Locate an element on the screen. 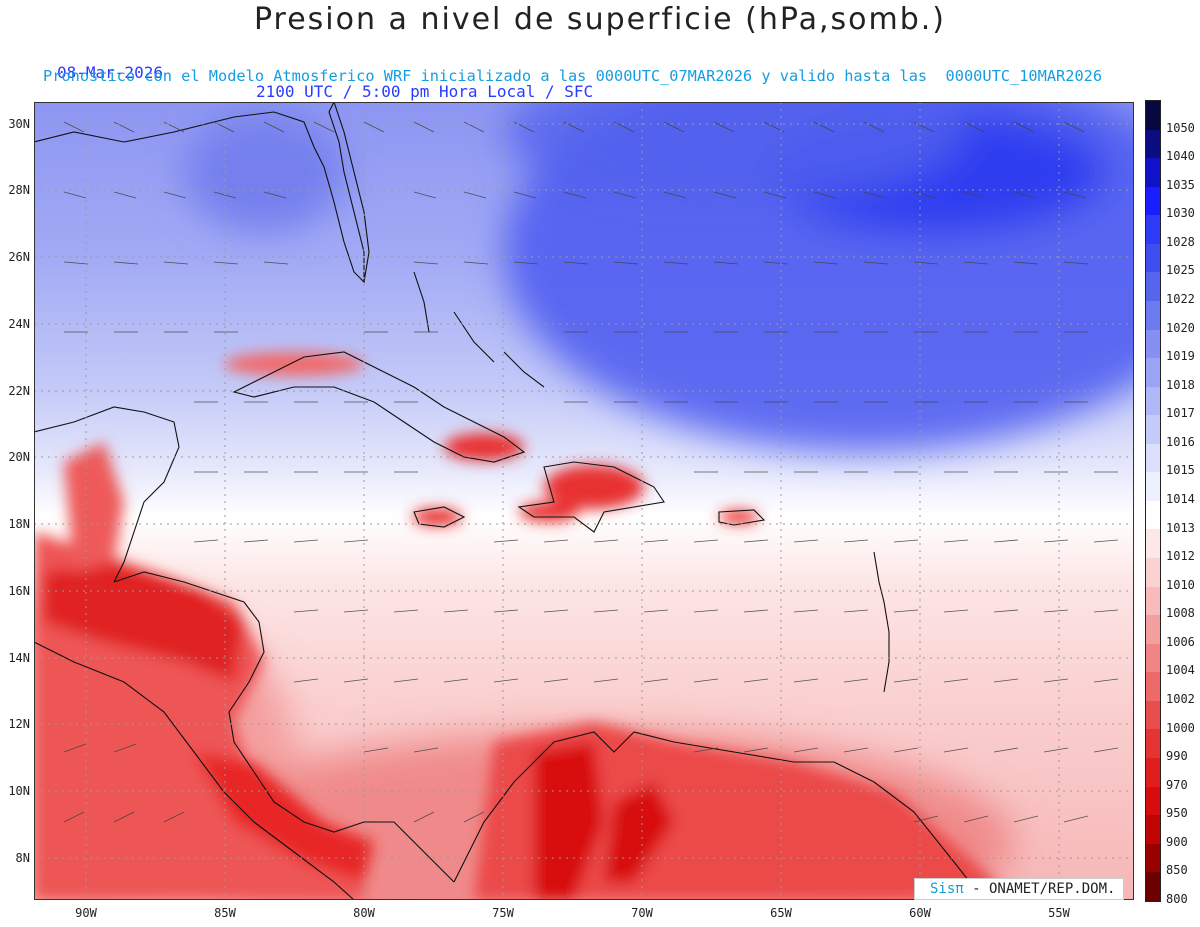  lat-label: 22N is located at coordinates (19, 391).